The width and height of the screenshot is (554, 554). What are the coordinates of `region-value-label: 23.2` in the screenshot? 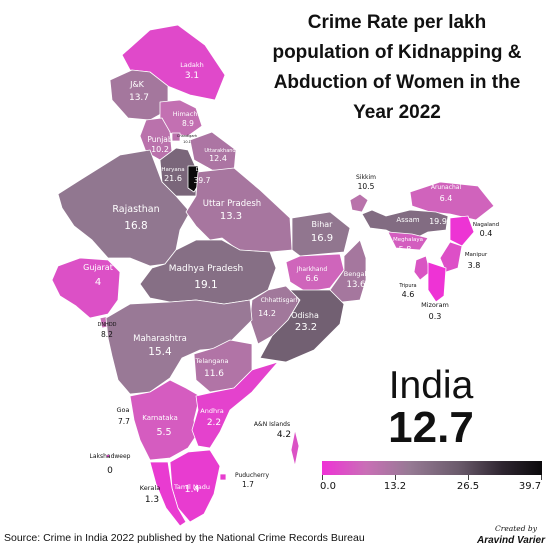 It's located at (306, 327).